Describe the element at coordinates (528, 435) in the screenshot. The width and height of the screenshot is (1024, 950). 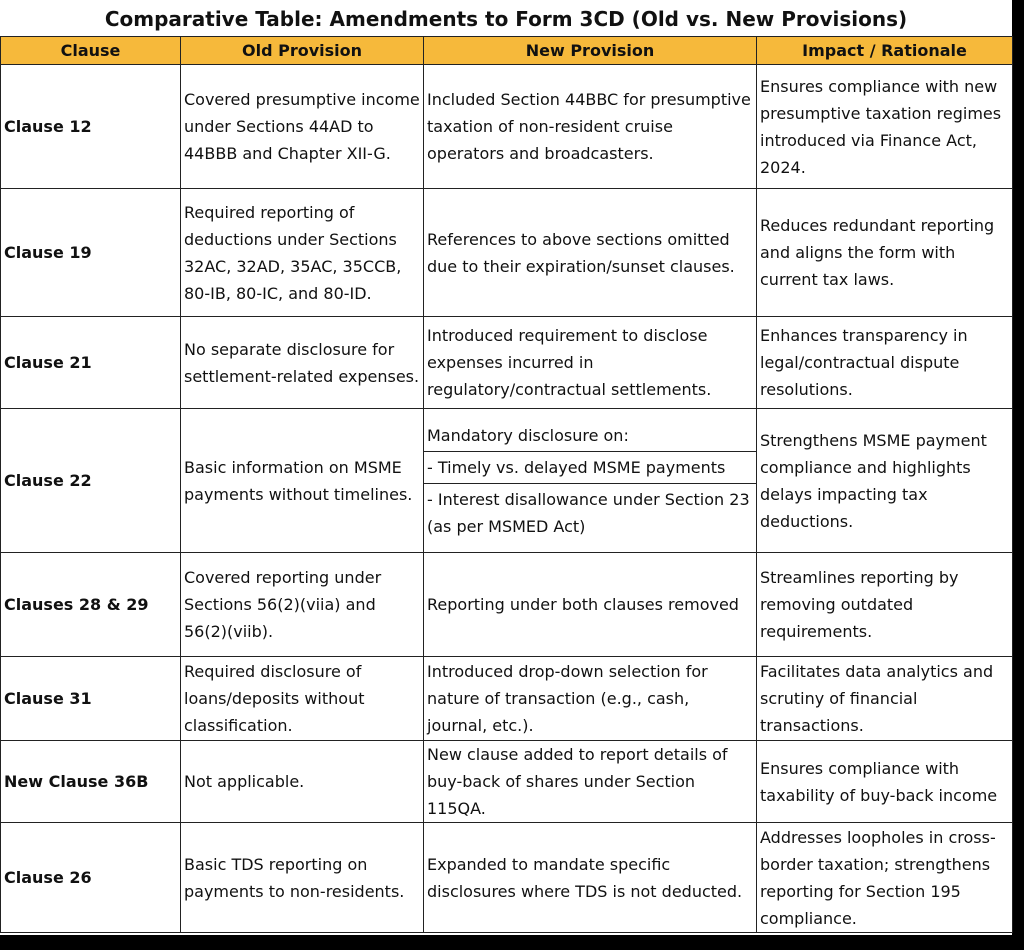
I see `new-provision-line: Mandatory disclosure on:` at that location.